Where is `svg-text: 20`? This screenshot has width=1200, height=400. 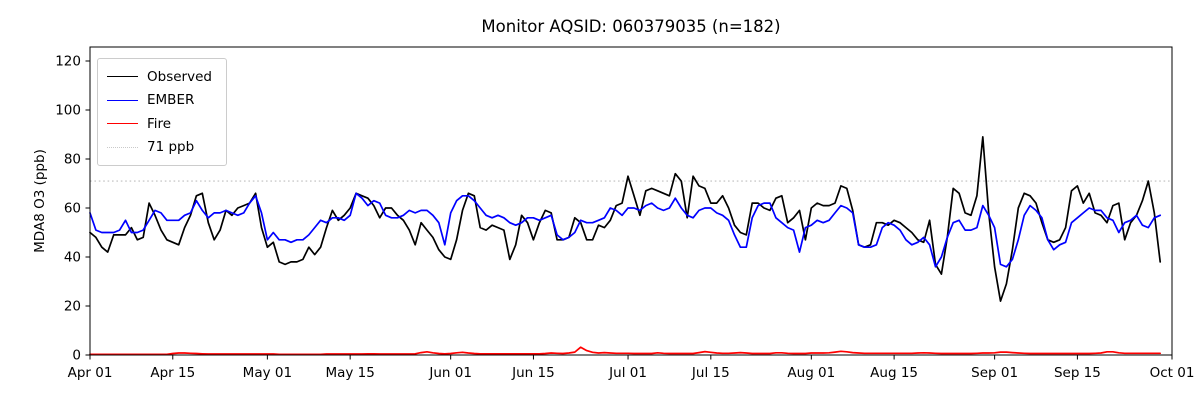 svg-text: 20 is located at coordinates (72, 307).